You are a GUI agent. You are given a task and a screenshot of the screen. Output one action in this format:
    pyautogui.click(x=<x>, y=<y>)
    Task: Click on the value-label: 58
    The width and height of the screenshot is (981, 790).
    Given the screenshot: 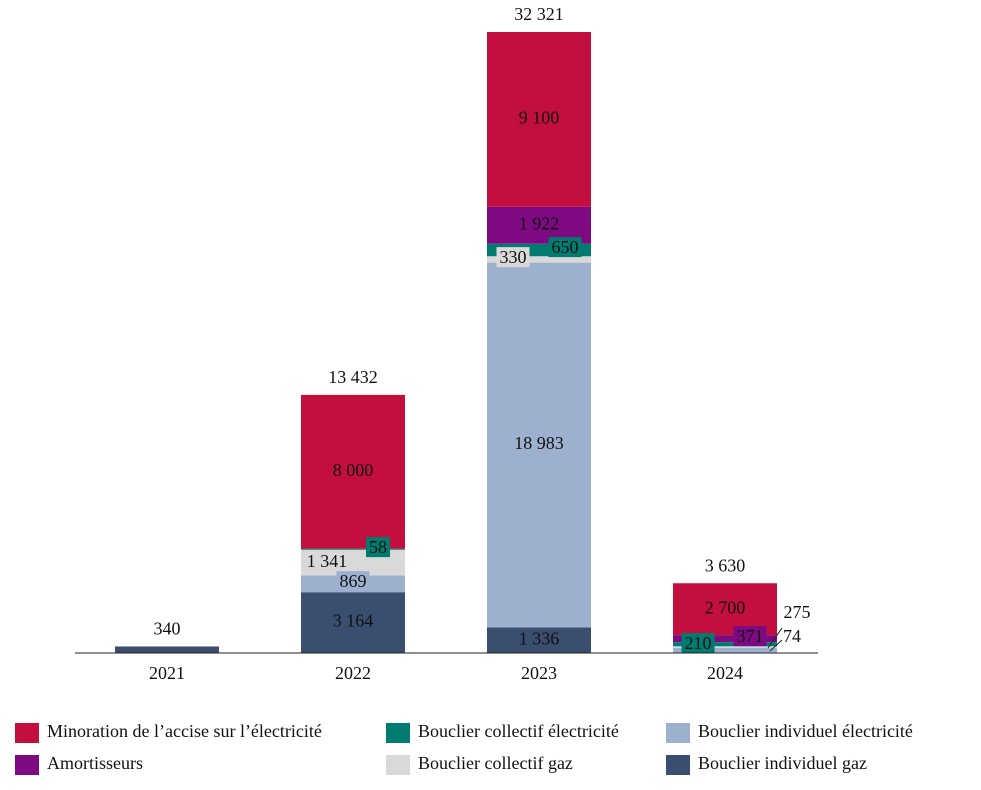 What is the action you would take?
    pyautogui.click(x=378, y=547)
    